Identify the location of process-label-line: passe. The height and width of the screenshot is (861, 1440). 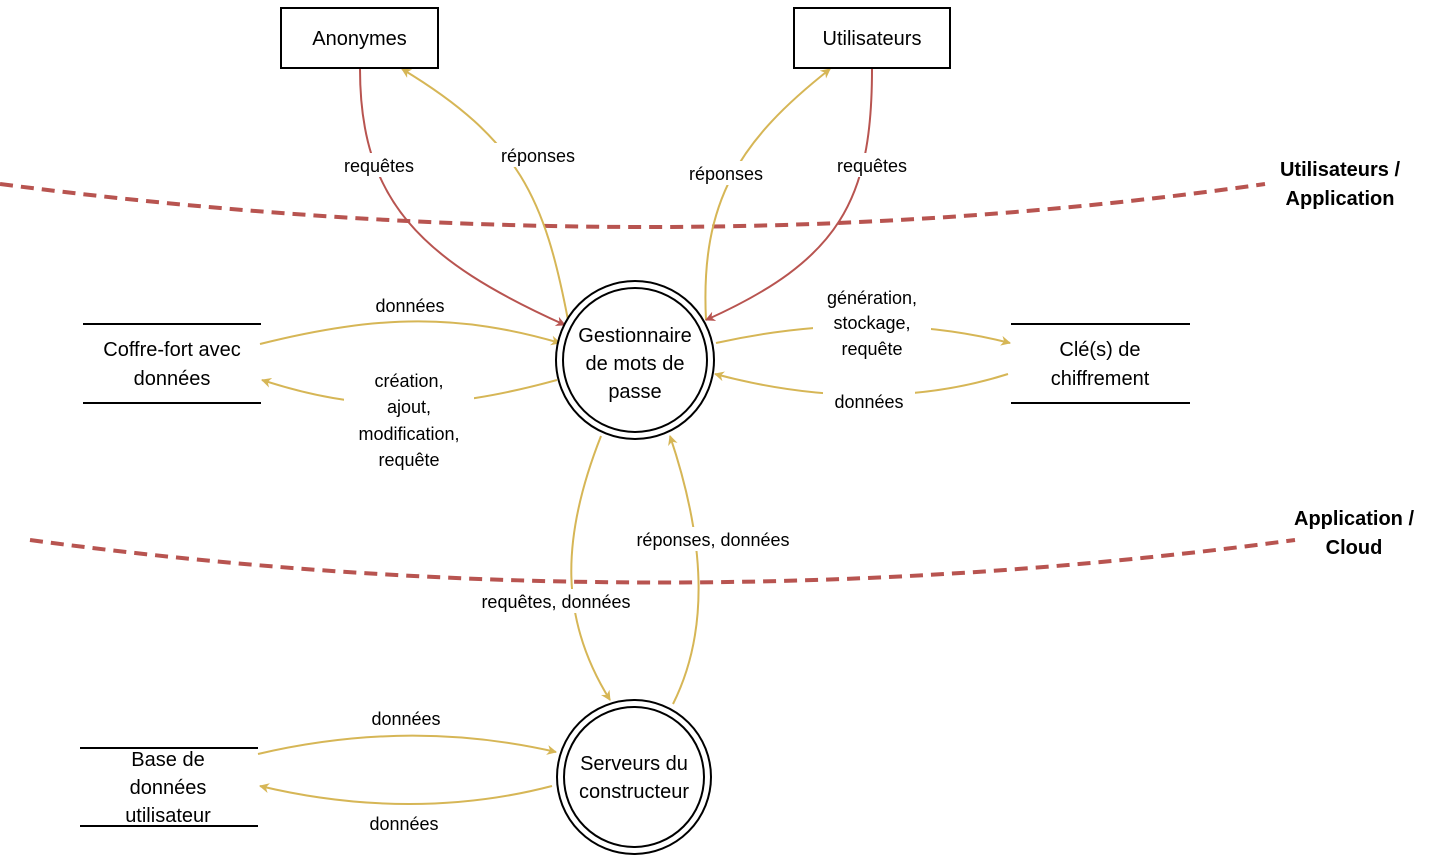
(634, 392).